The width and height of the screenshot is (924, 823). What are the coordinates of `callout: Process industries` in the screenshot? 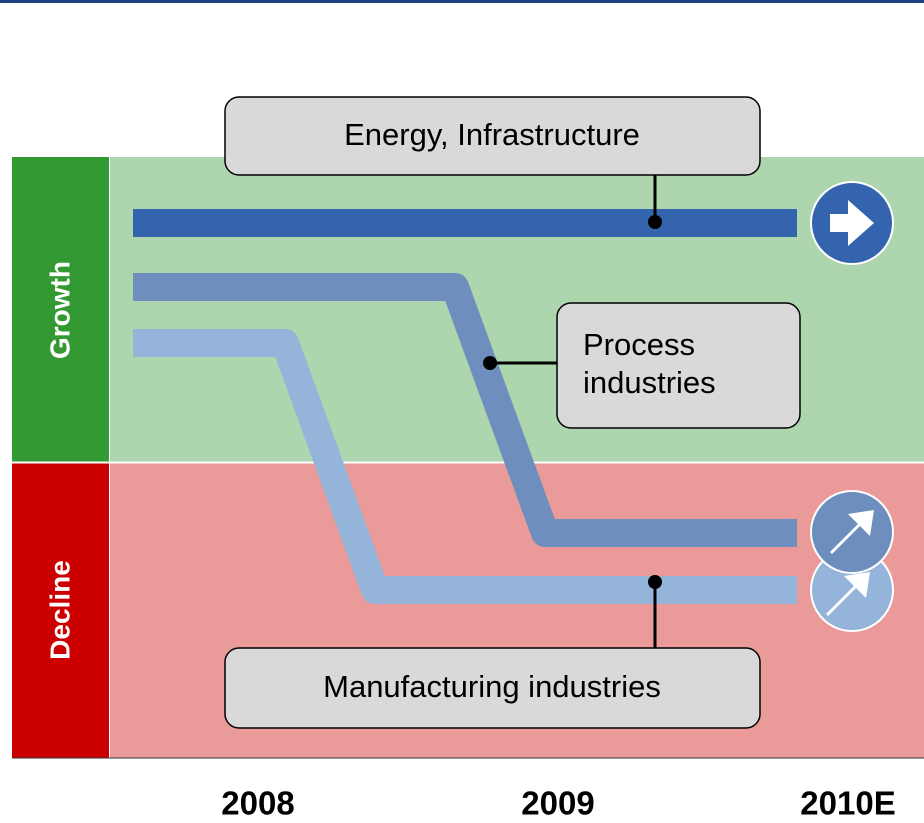 It's located at (642, 365).